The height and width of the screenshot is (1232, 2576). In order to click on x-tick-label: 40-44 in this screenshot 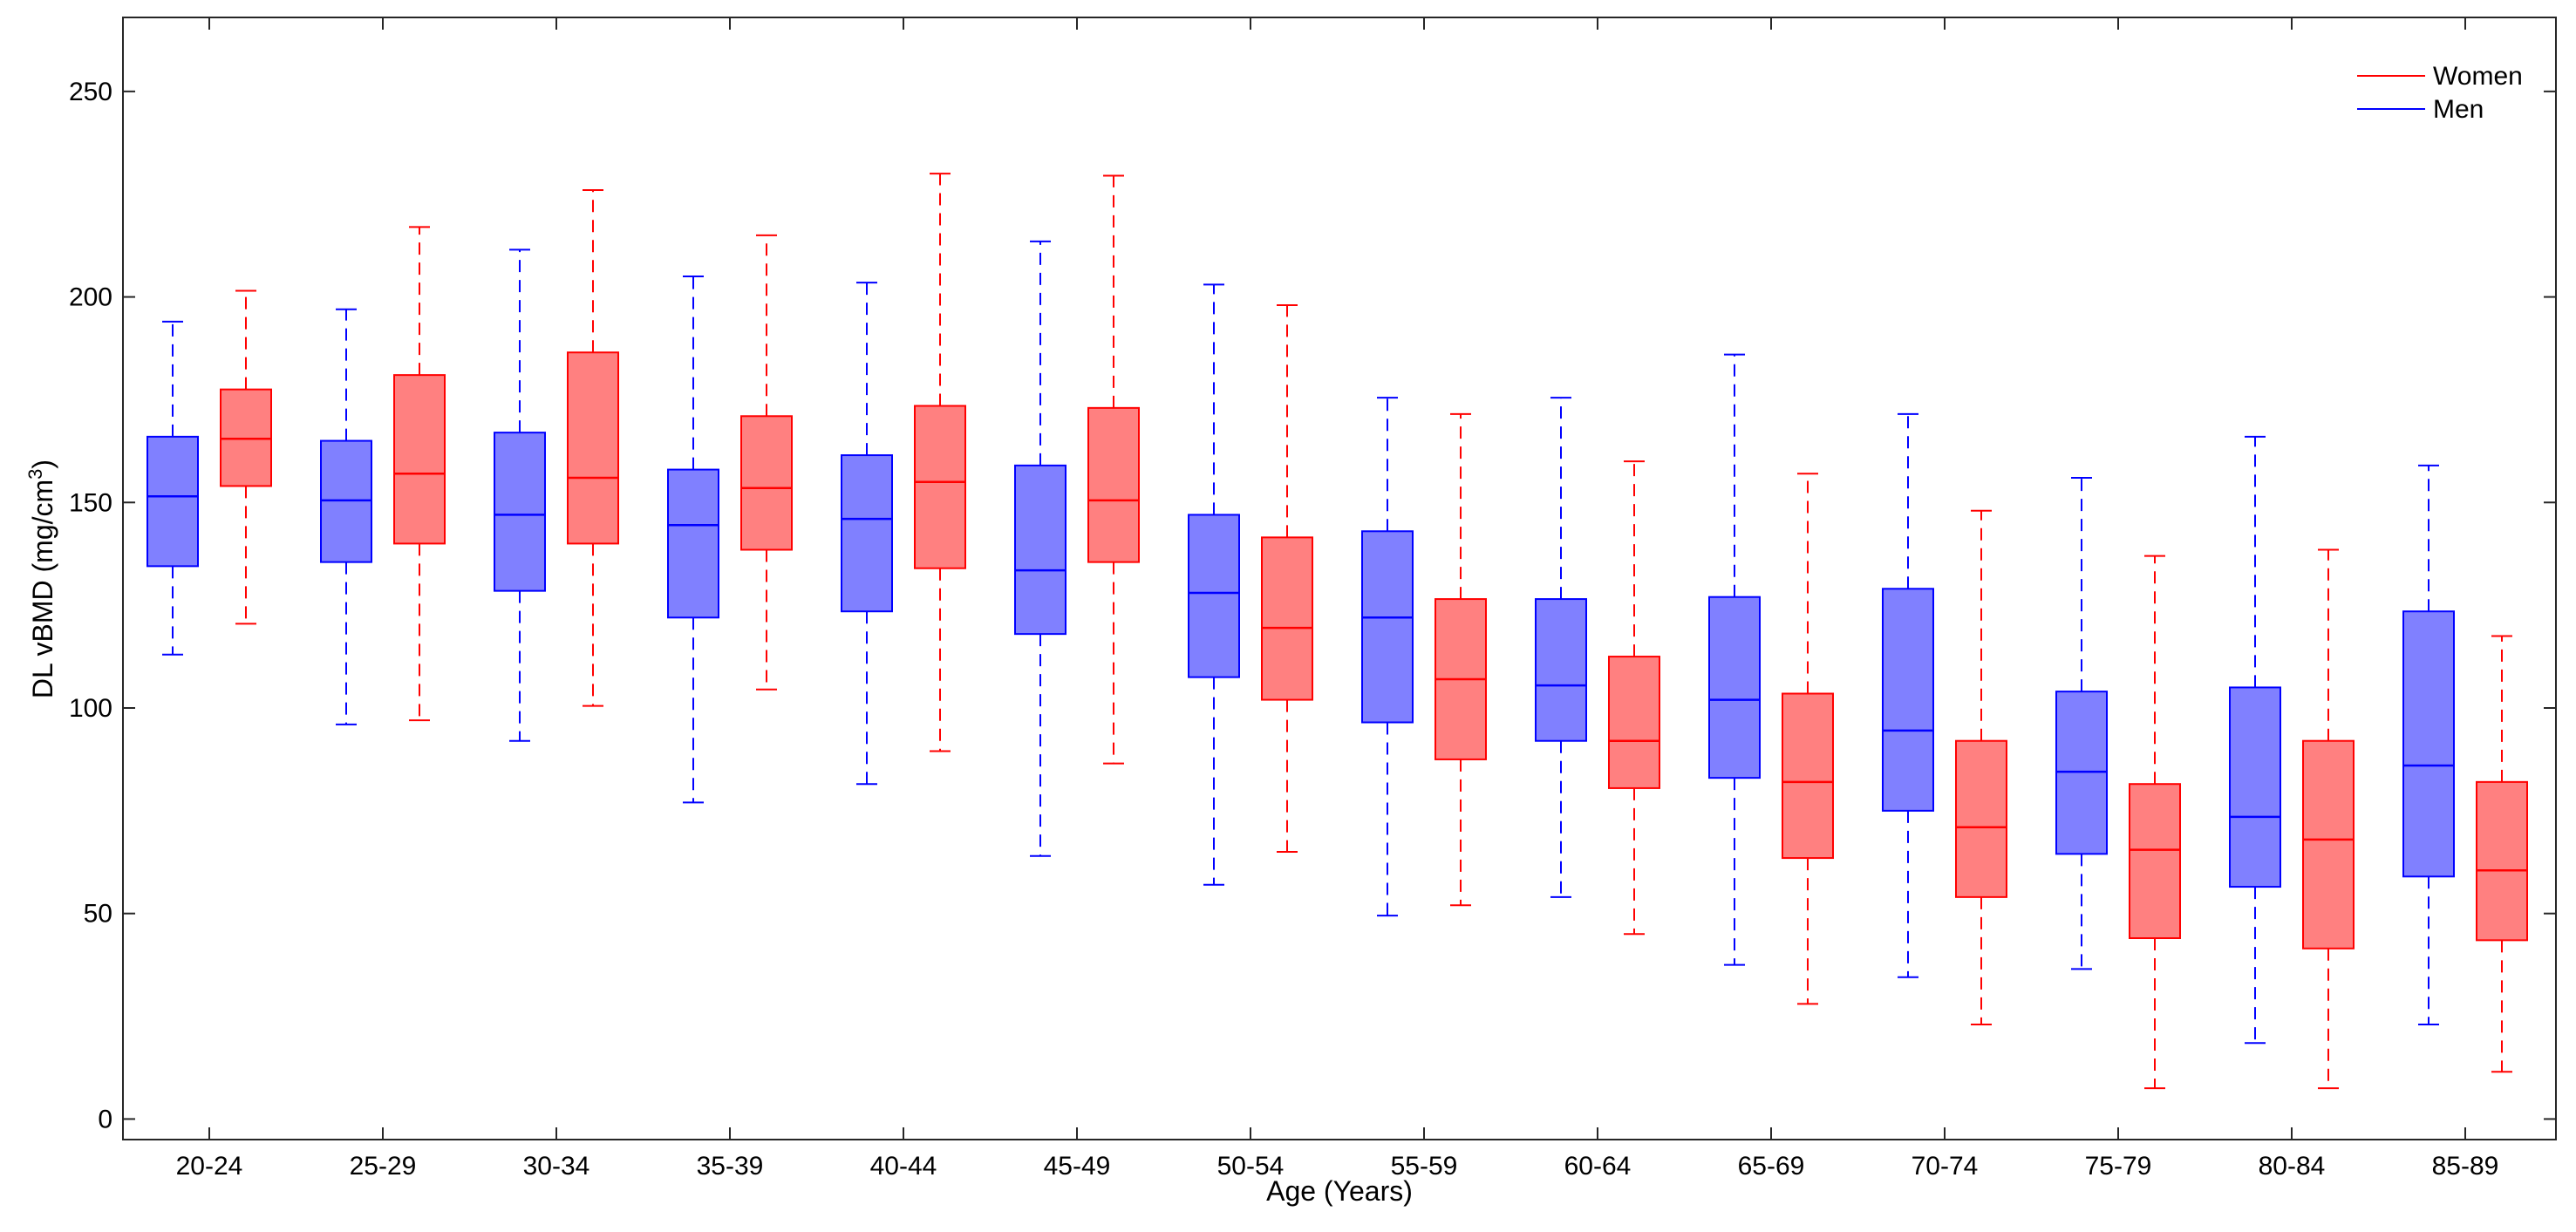, I will do `click(904, 1166)`.